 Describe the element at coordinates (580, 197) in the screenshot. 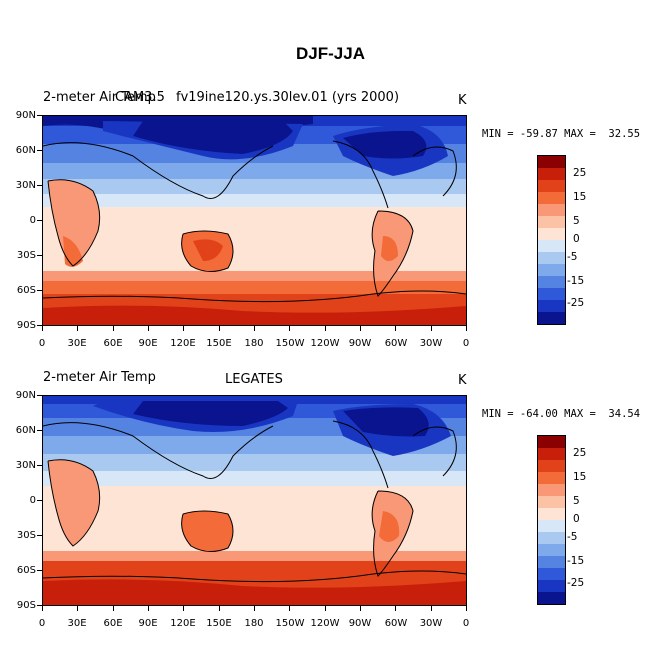

I see `colorbar-label: 15` at that location.